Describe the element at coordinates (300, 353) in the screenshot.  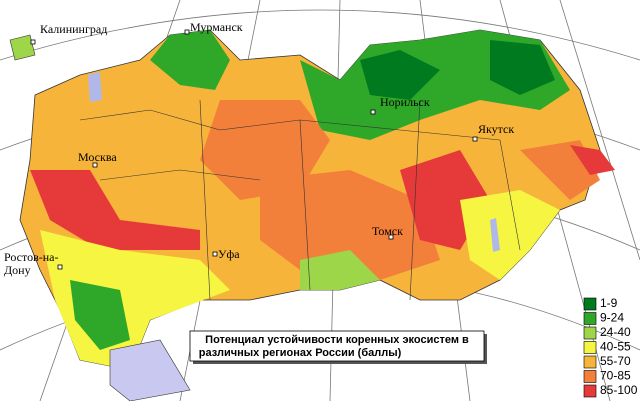
I see `map-title: различных регионах России (баллы)` at that location.